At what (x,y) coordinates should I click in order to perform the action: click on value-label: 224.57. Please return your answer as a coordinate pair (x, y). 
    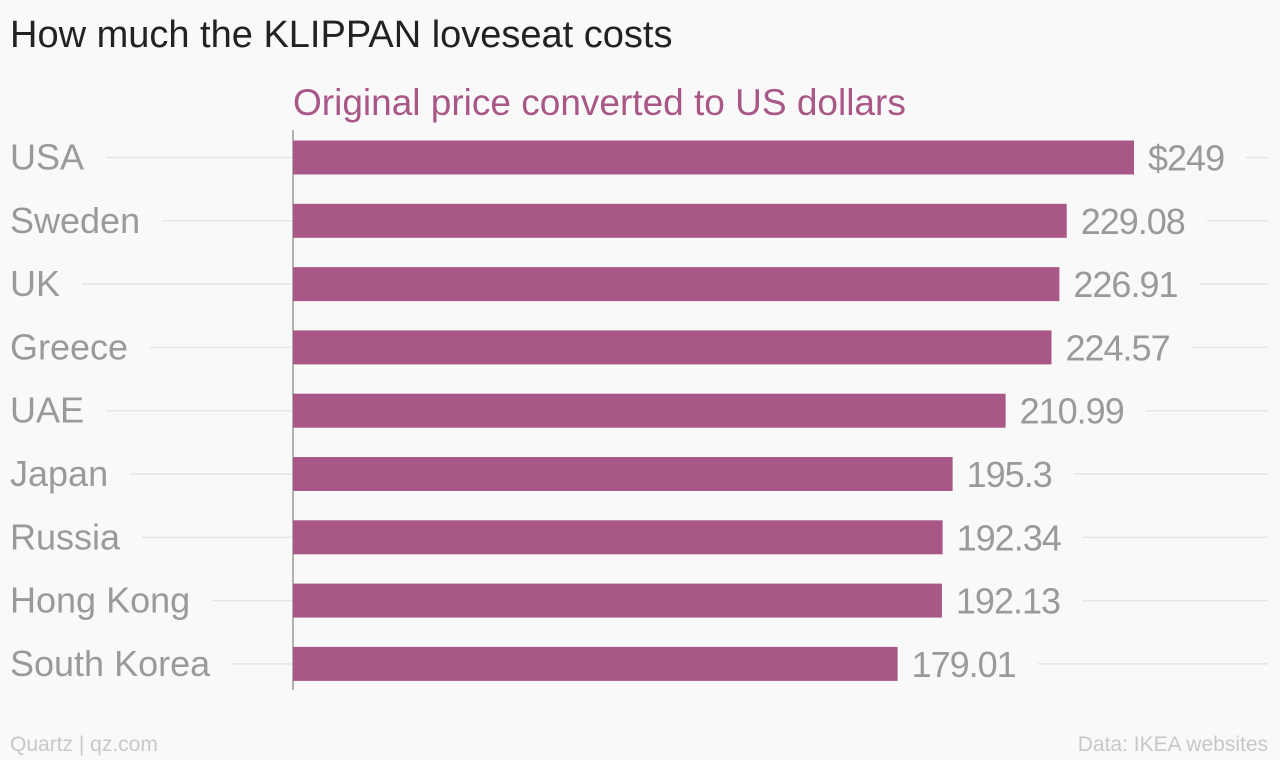
    Looking at the image, I should click on (1117, 347).